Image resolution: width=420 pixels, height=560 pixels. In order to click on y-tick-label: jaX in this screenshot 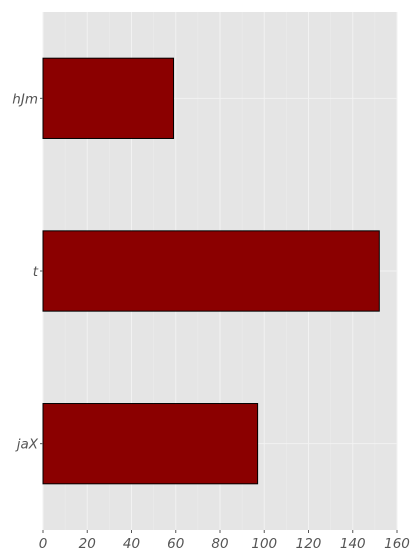, I will do `click(27, 445)`.